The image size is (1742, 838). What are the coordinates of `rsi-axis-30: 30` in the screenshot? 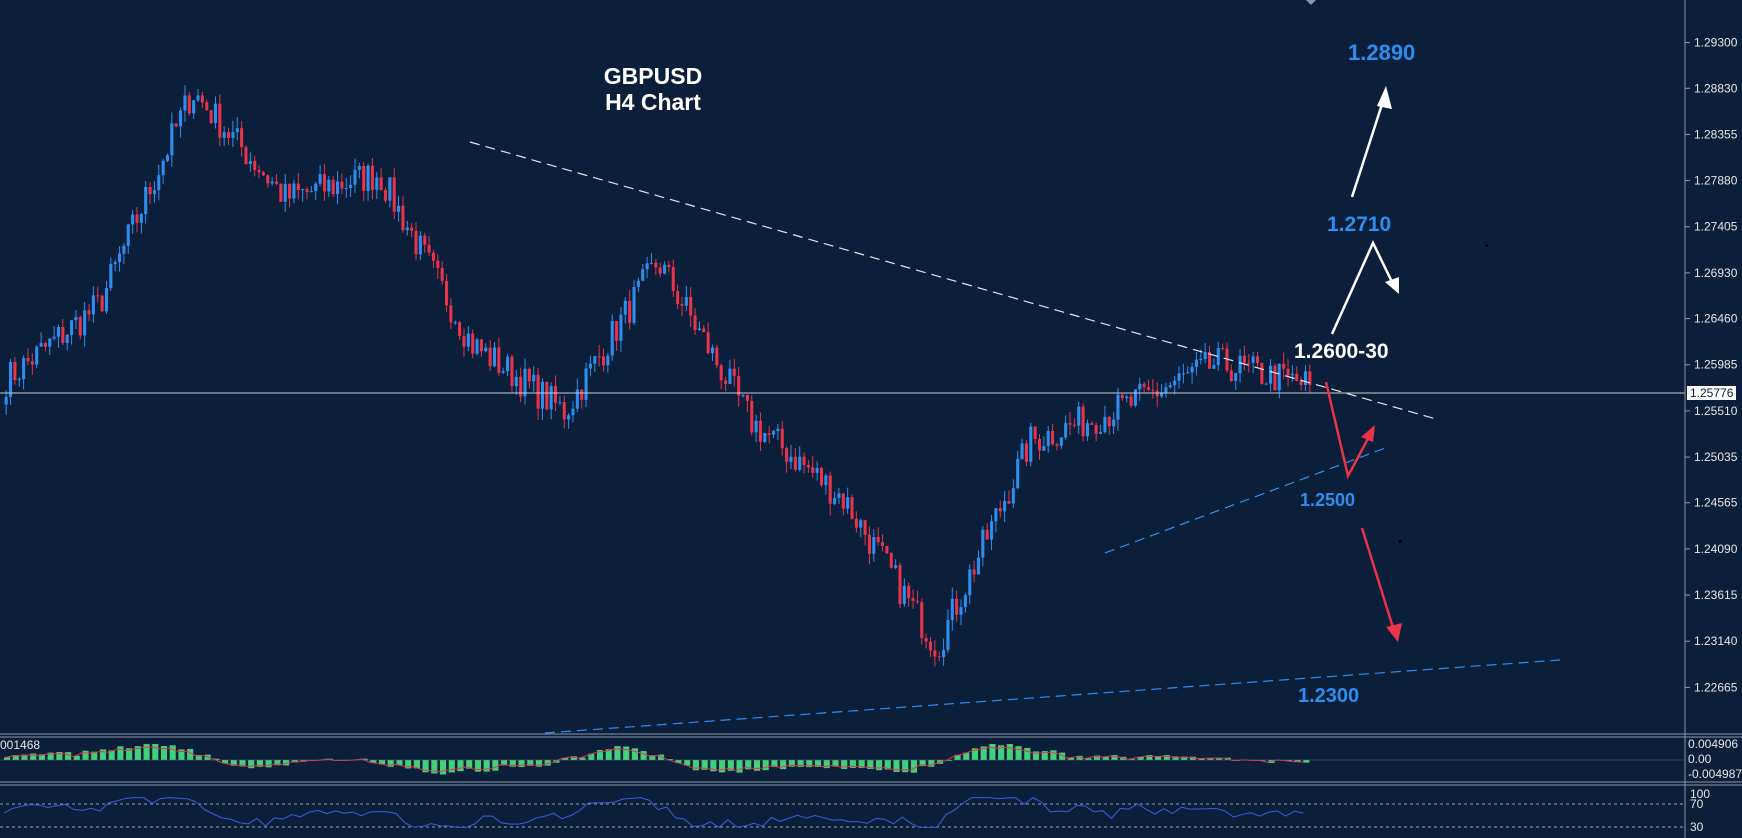 It's located at (1697, 827).